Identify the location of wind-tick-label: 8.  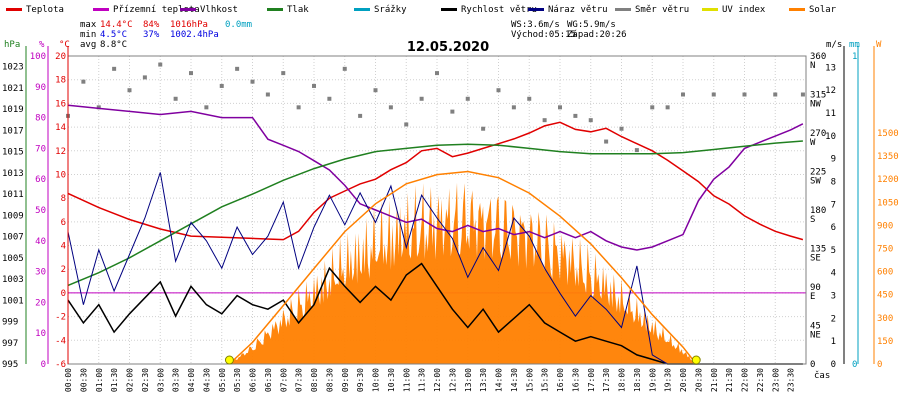
(833, 182).